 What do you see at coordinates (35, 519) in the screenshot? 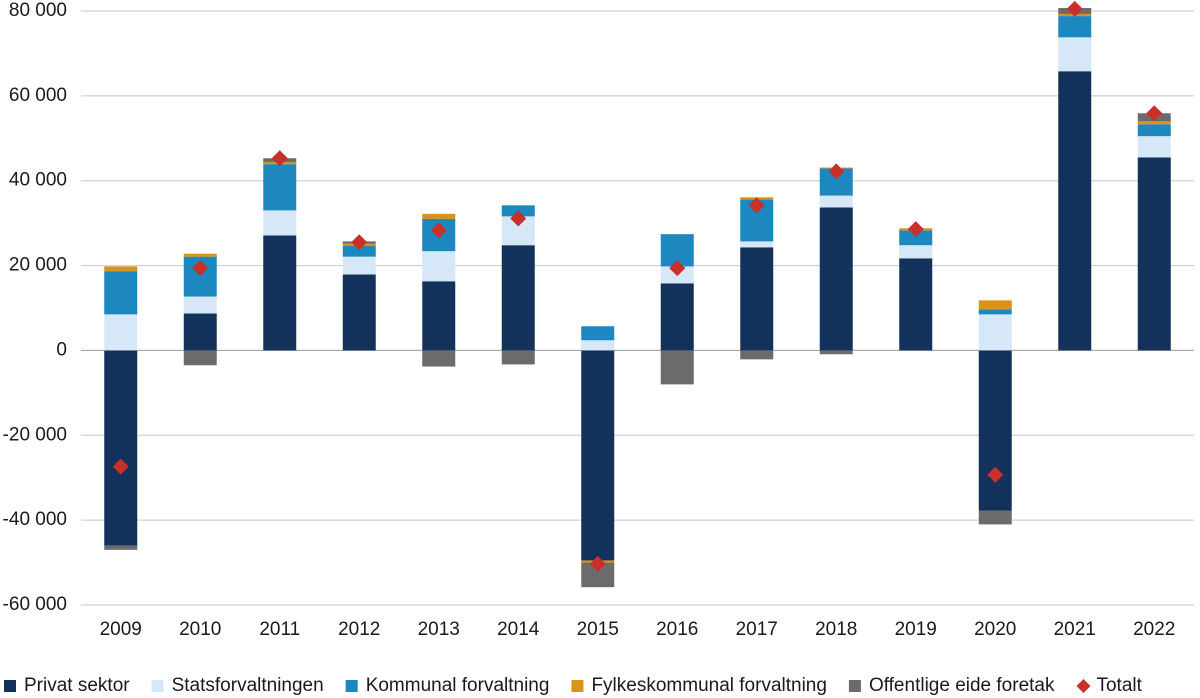
I see `y-tick-label: -40 000` at bounding box center [35, 519].